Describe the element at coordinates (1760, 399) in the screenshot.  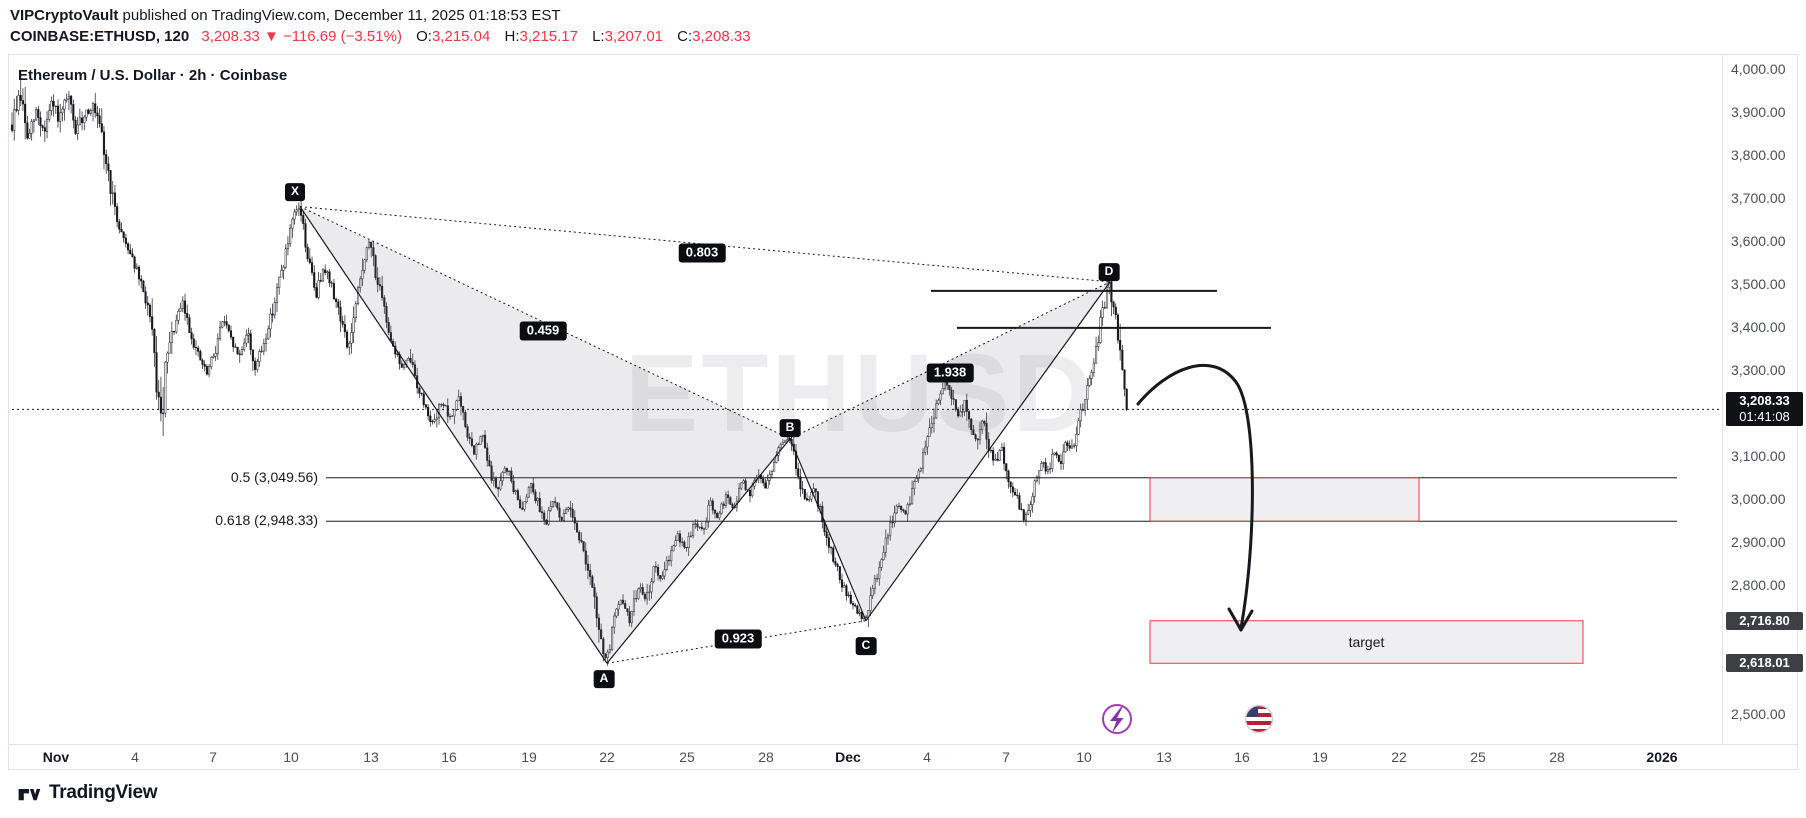
I see `price-scale` at that location.